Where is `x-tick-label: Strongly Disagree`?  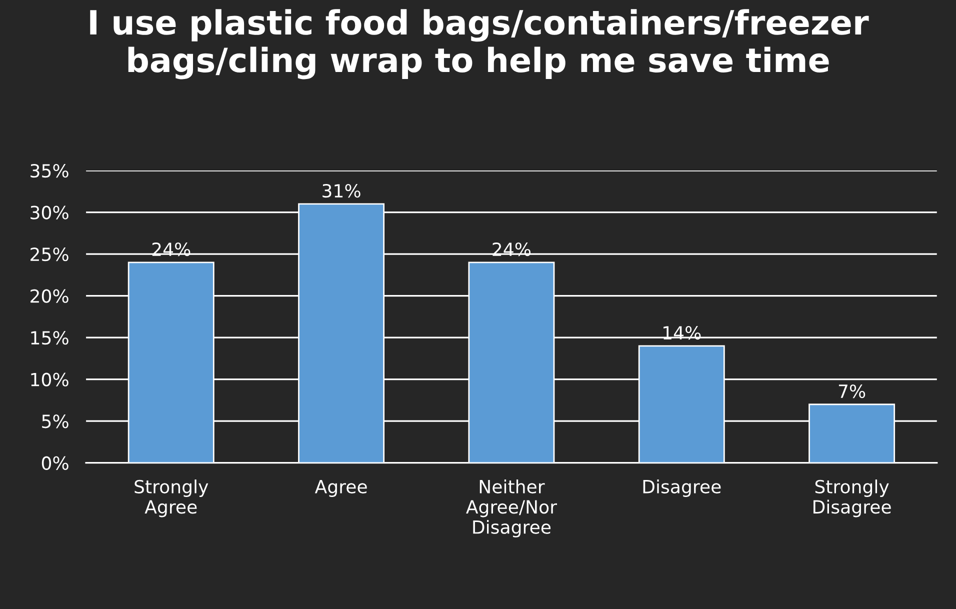 x-tick-label: Strongly Disagree is located at coordinates (852, 499).